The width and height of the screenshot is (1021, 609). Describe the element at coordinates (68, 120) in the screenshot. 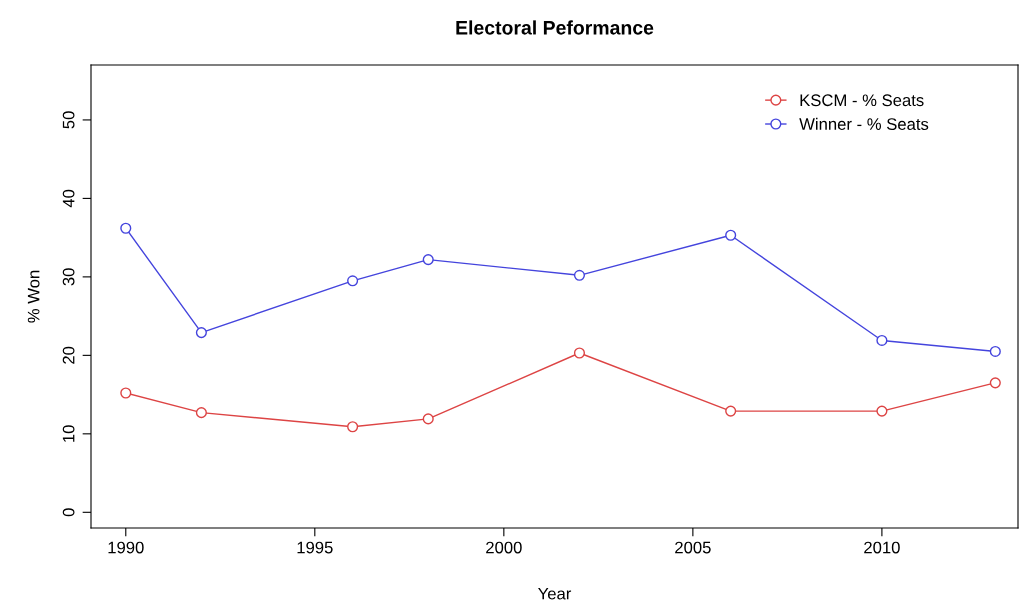

I see `y-tick-label: 50` at that location.